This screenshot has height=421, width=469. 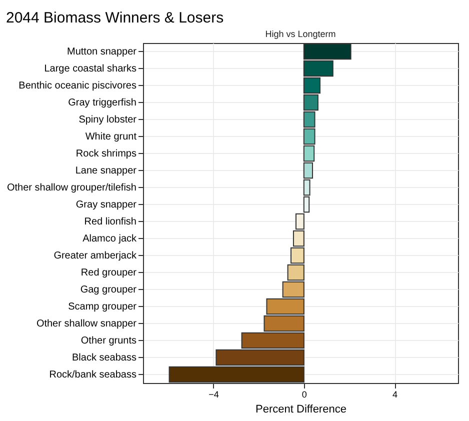 I want to click on y-tick-label: Other grunts, so click(x=108, y=341).